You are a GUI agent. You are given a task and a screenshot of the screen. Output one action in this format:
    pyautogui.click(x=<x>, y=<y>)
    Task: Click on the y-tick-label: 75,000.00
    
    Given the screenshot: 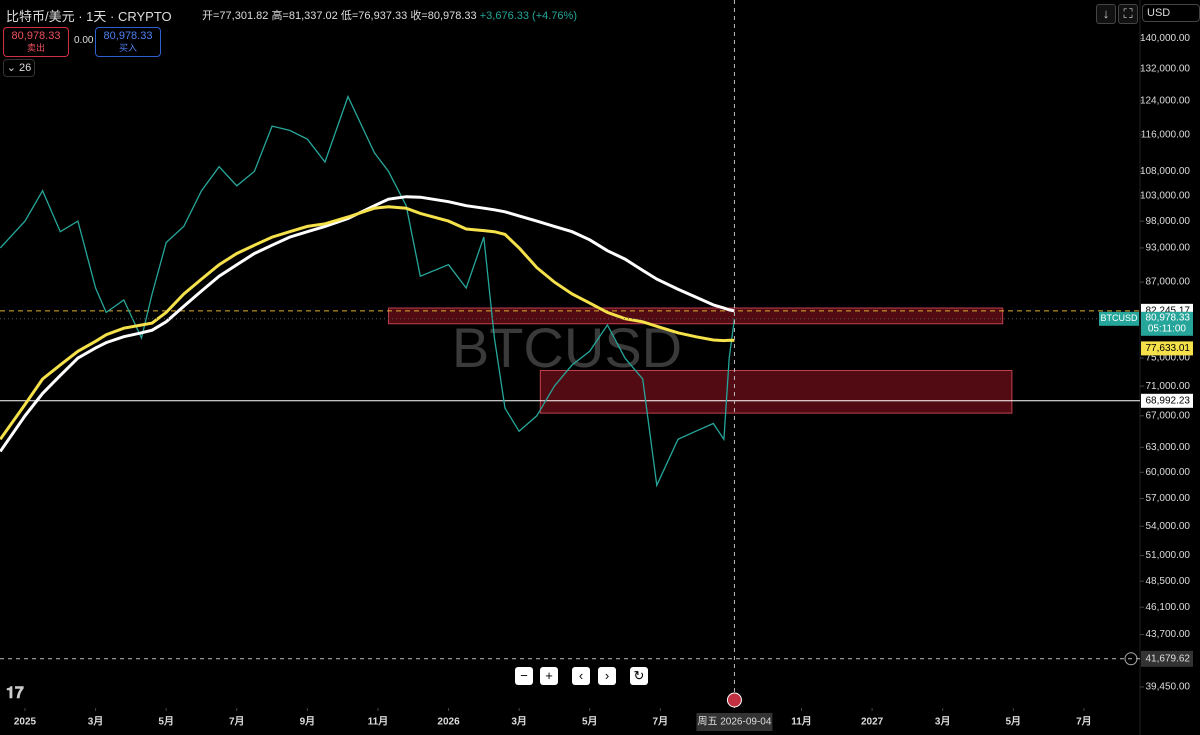 What is the action you would take?
    pyautogui.click(x=1168, y=358)
    